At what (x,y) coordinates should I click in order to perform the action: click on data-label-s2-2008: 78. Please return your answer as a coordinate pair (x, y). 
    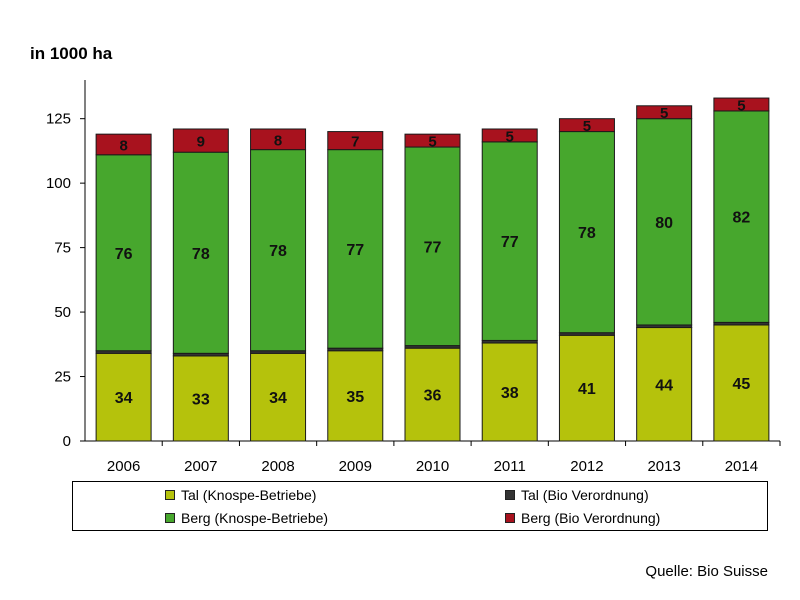
    Looking at the image, I should click on (278, 251).